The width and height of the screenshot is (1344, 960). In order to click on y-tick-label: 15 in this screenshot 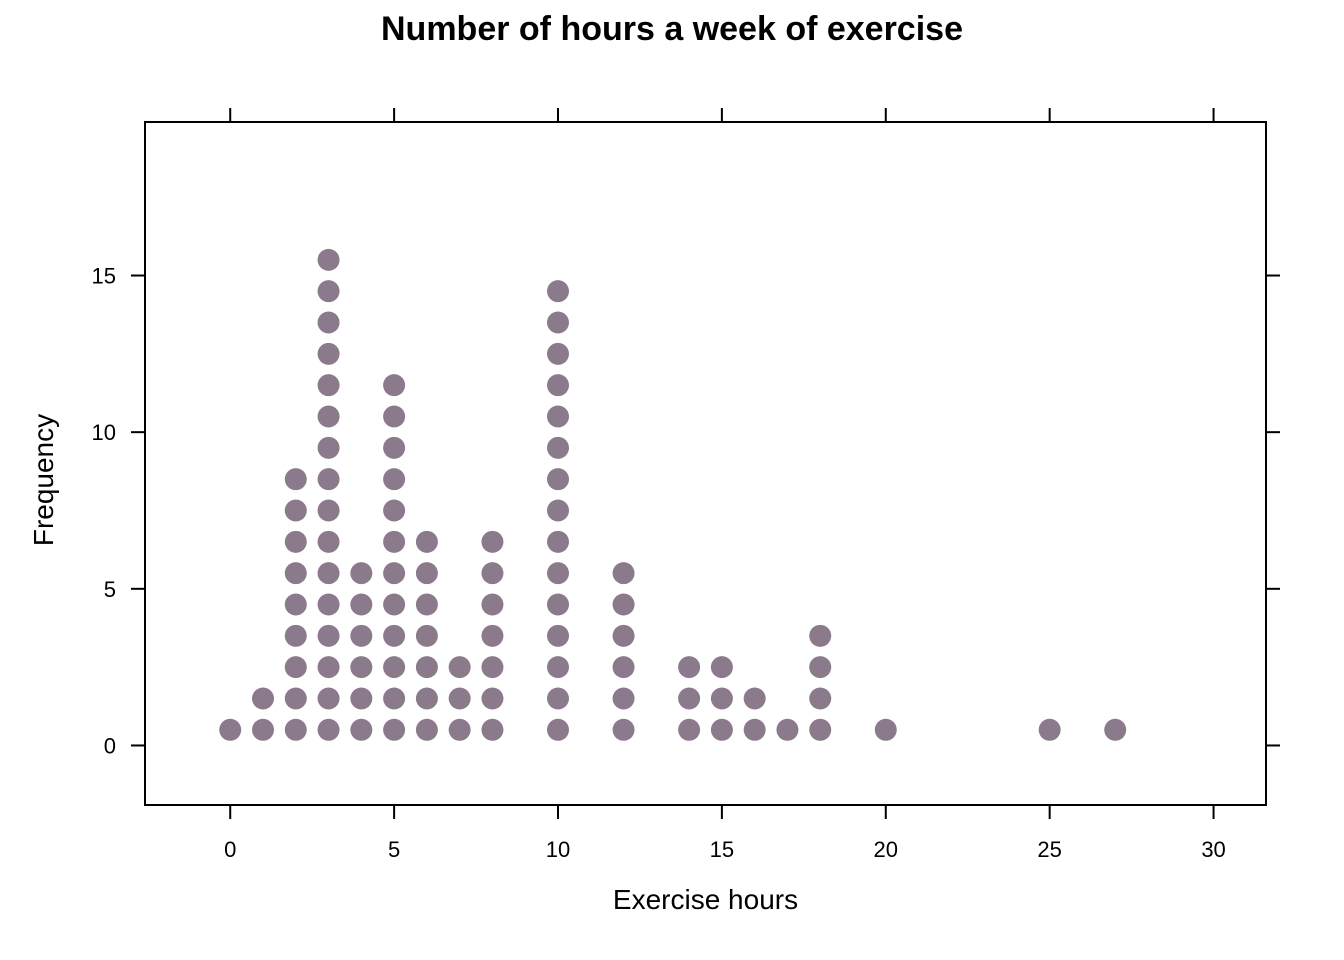, I will do `click(104, 276)`.